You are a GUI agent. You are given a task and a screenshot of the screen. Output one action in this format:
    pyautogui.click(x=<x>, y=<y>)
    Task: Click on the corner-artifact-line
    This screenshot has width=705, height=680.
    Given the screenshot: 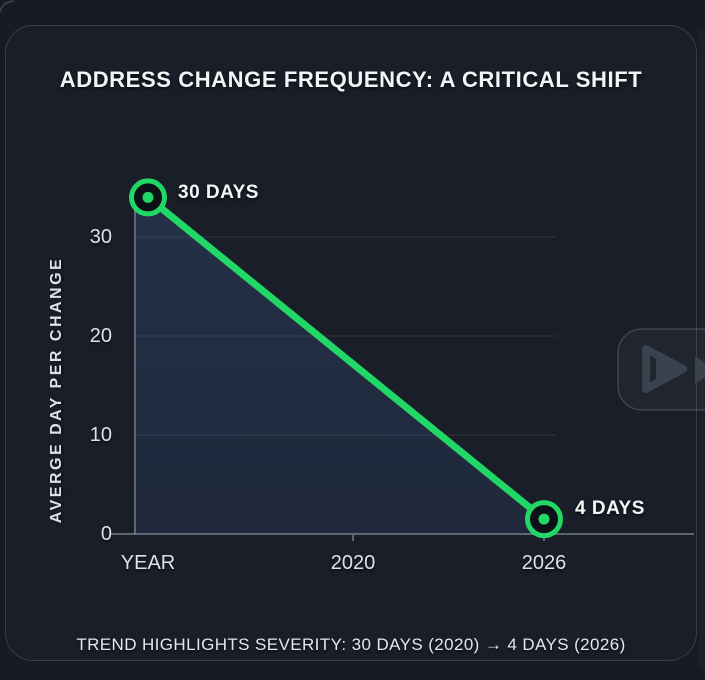 What is the action you would take?
    pyautogui.click(x=7, y=6)
    